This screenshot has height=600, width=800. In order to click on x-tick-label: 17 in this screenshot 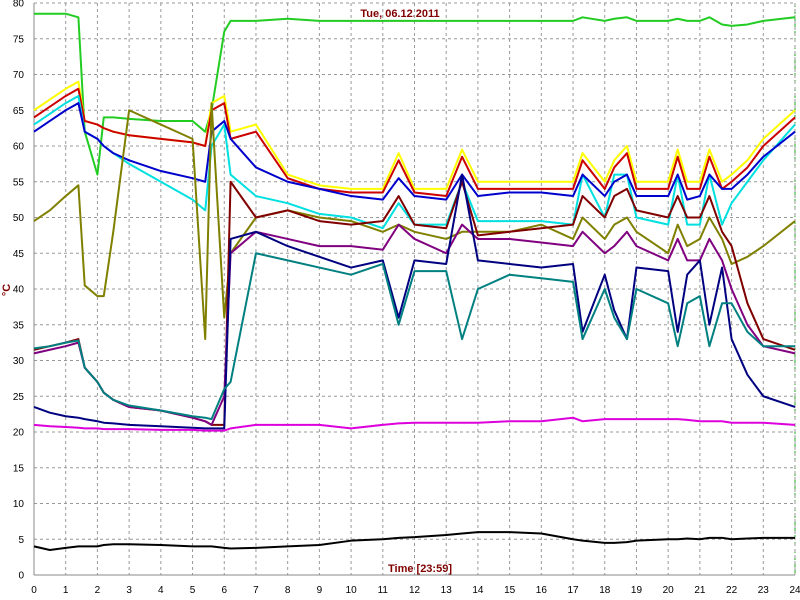, I will do `click(573, 590)`.